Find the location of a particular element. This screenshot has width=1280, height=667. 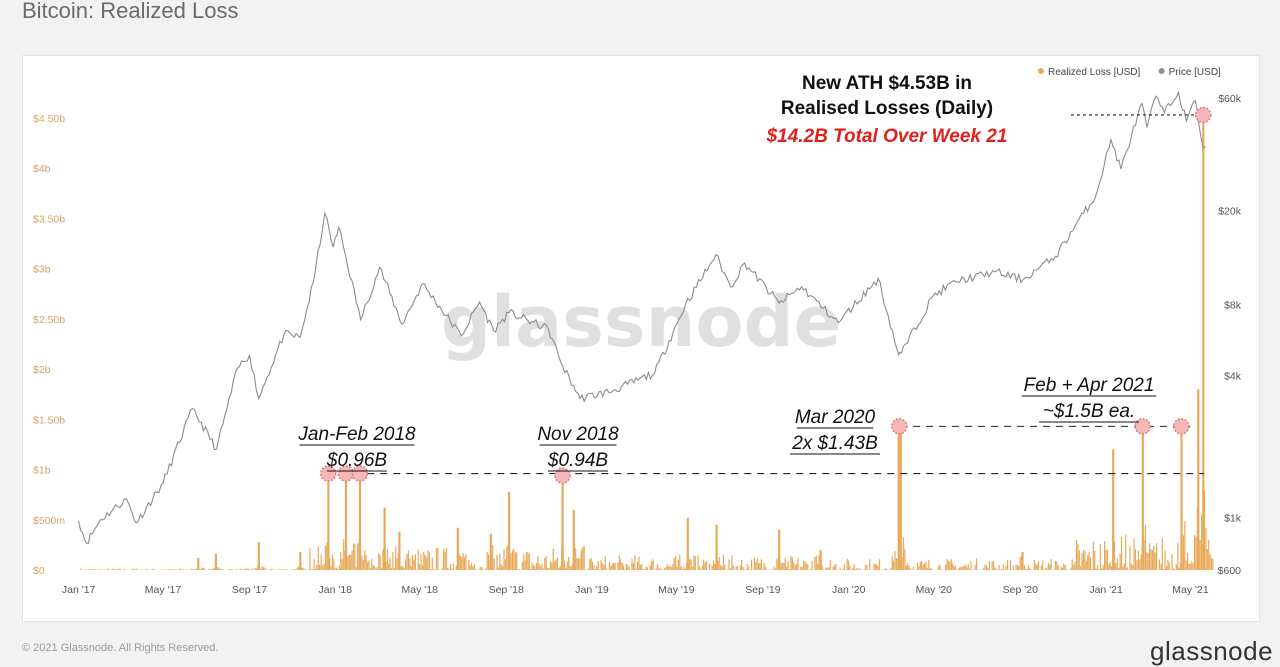

x-tick-label: Jan '21 is located at coordinates (1106, 590).